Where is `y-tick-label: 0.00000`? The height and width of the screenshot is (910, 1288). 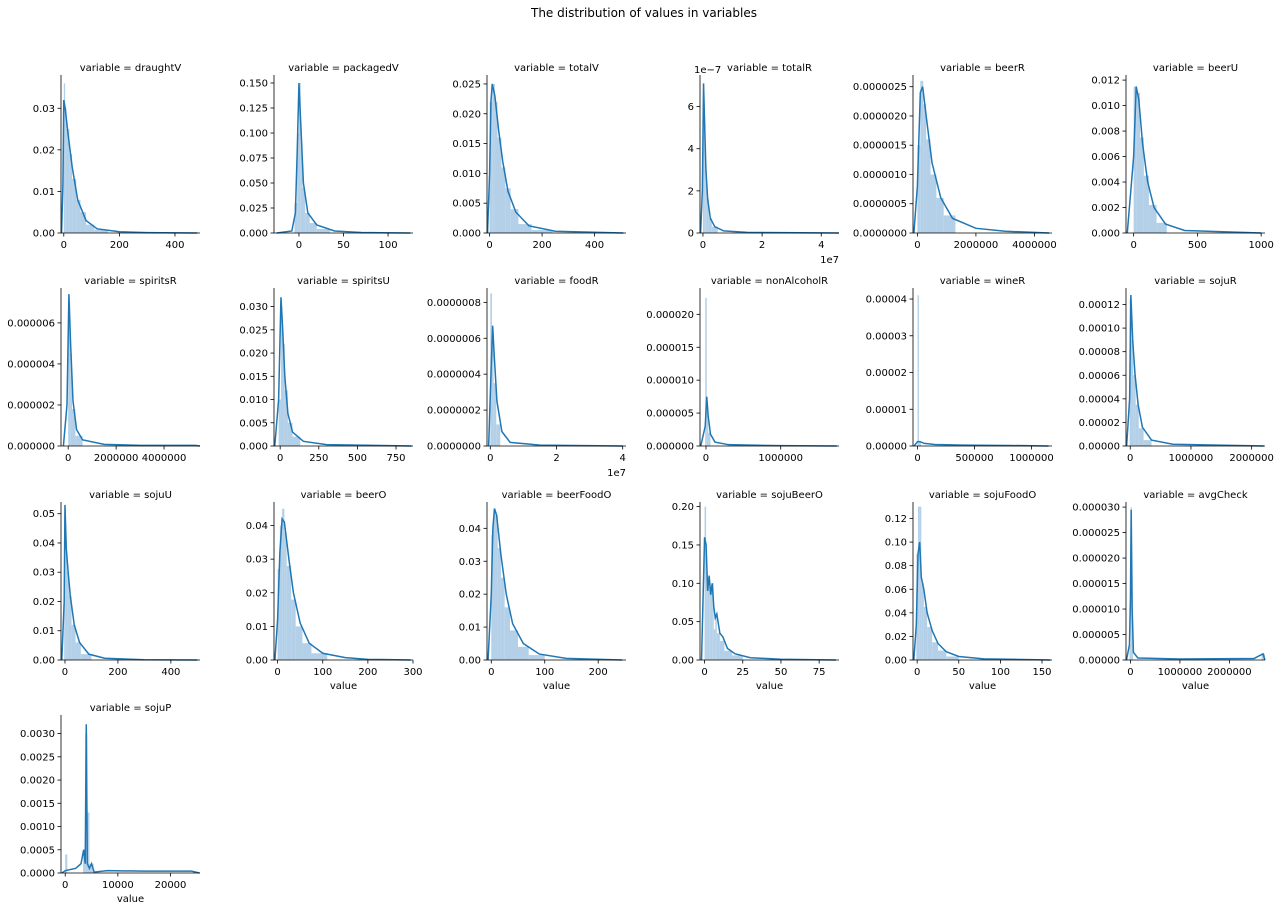 y-tick-label: 0.00000 is located at coordinates (1099, 661).